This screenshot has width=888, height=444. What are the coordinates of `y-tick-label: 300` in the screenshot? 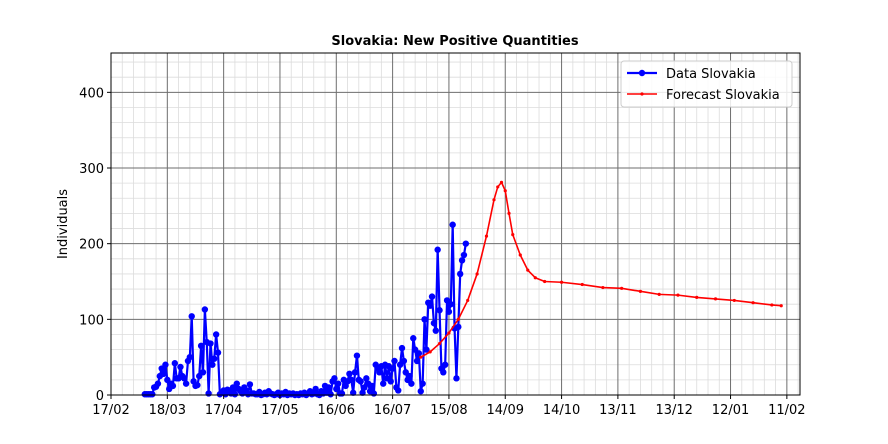 It's located at (91, 169).